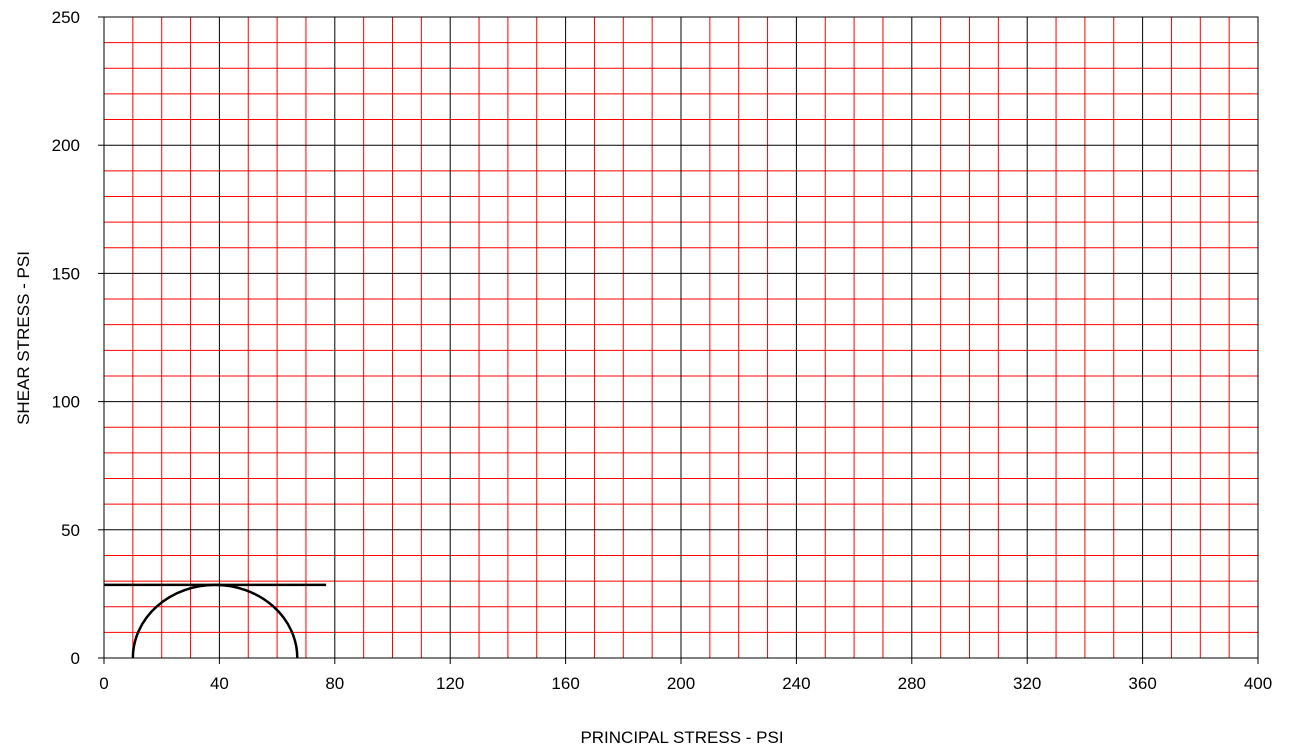 The width and height of the screenshot is (1290, 749). What do you see at coordinates (450, 683) in the screenshot?
I see `x-tick-label: 120` at bounding box center [450, 683].